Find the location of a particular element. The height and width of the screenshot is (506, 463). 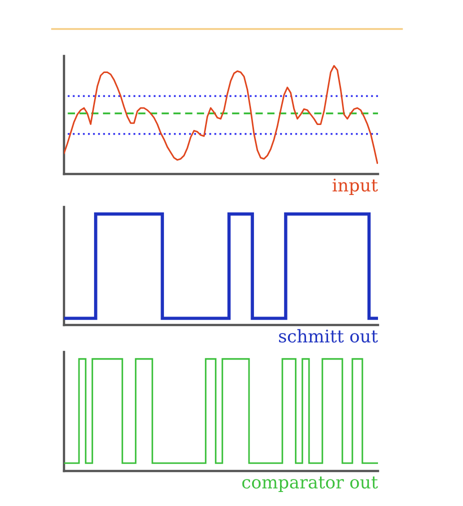

x-axis-title: schmitt out is located at coordinates (328, 336).